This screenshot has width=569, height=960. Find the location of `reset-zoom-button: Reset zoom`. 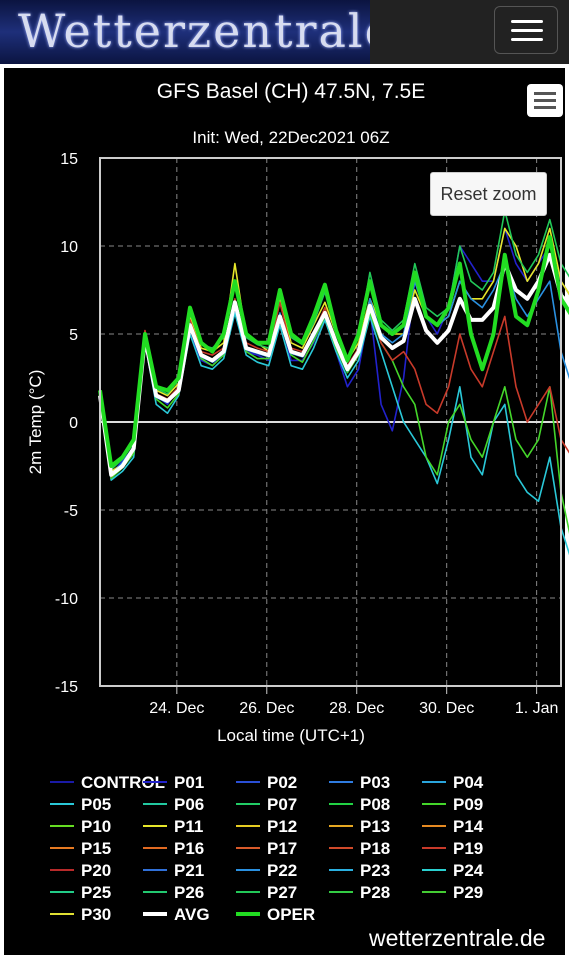

reset-zoom-button: Reset zoom is located at coordinates (488, 194).